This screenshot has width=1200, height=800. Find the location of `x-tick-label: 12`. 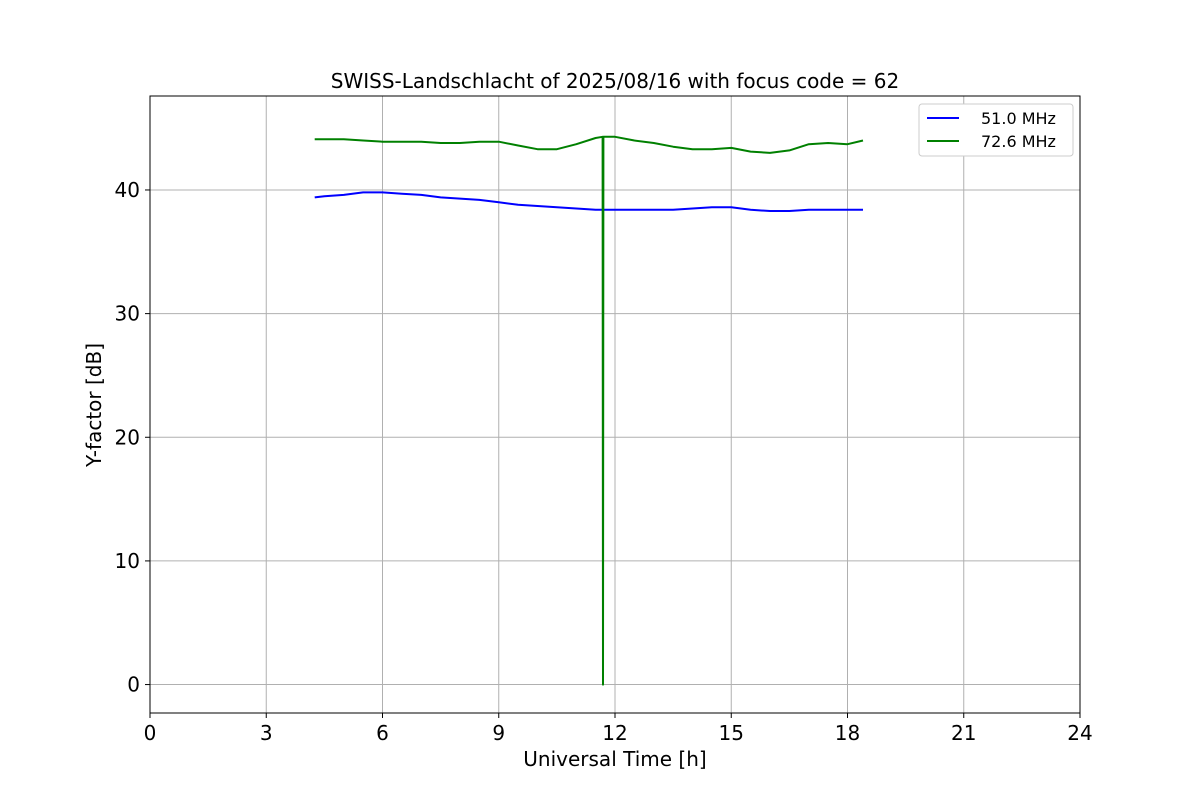

x-tick-label: 12 is located at coordinates (614, 733).